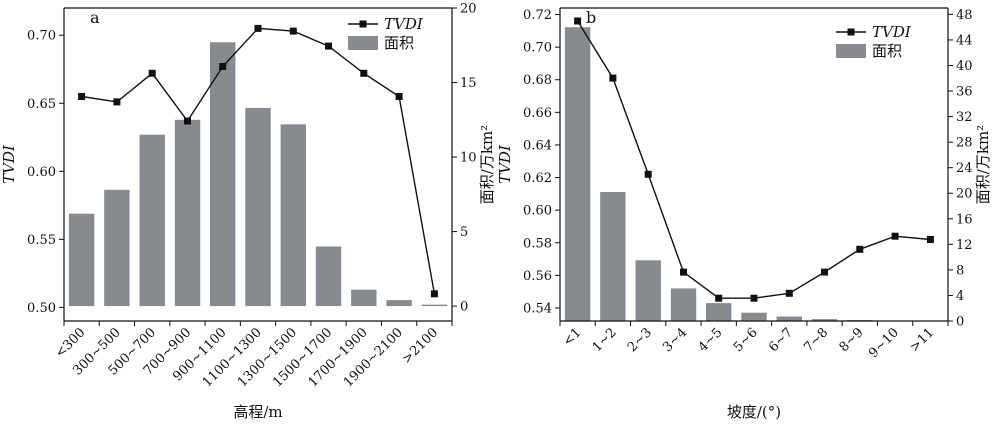  Describe the element at coordinates (852, 340) in the screenshot. I see `x-tick-label-8: 8~9` at that location.